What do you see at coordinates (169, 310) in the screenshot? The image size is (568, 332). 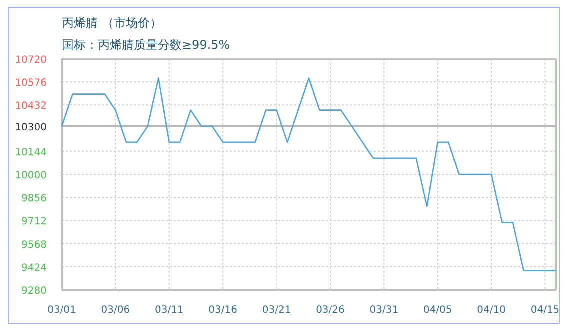 I see `x-tick-label: 03/11` at bounding box center [169, 310].